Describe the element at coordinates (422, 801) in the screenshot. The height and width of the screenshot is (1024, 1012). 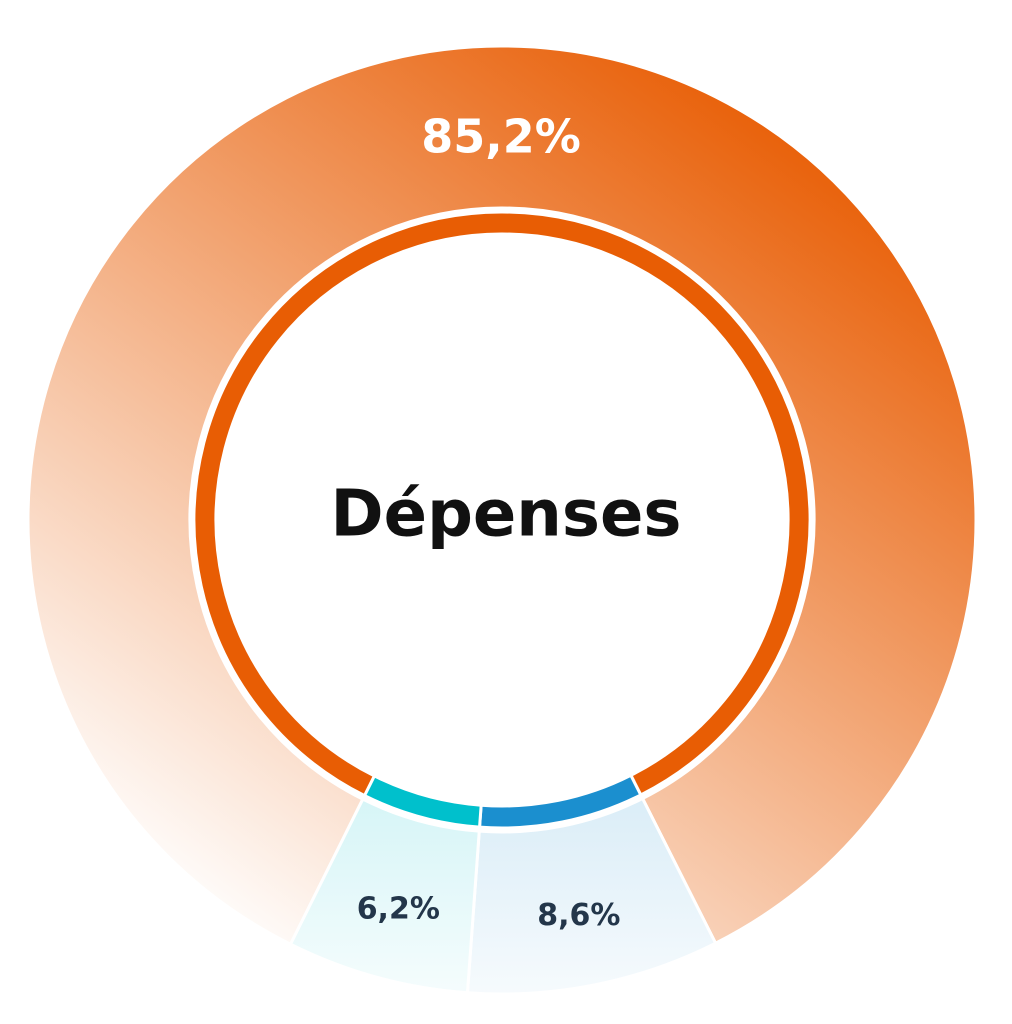
I see `ring-segment` at that location.